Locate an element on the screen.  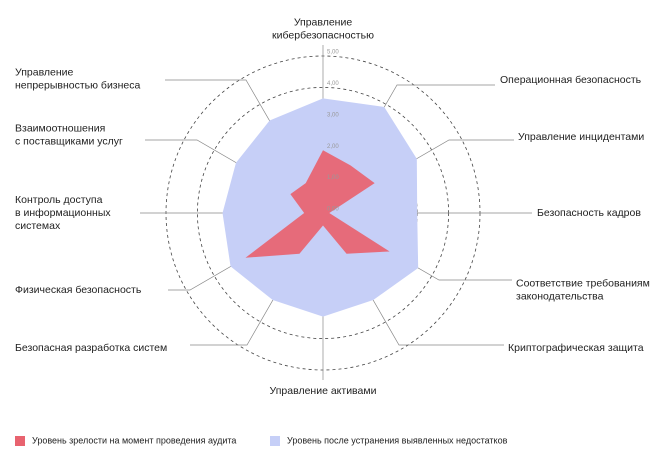
axis-label: Управление активами is located at coordinates (323, 391).